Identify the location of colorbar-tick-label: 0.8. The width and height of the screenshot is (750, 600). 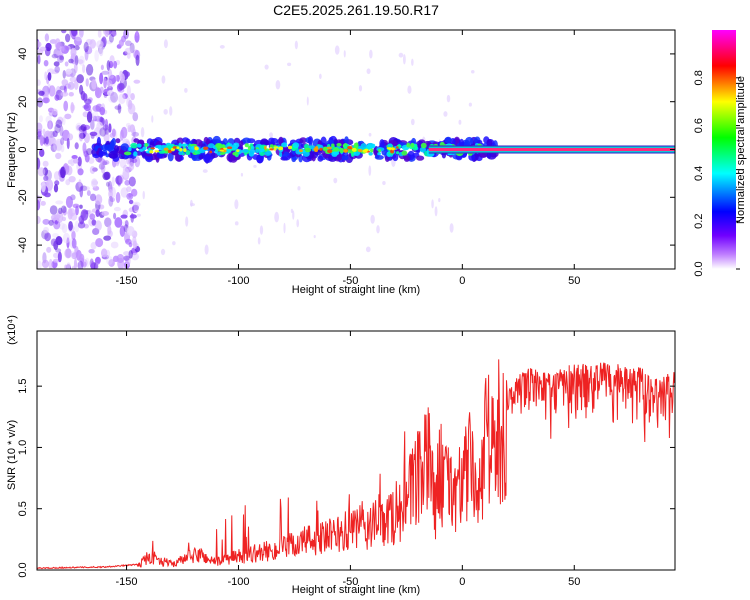
(699, 77).